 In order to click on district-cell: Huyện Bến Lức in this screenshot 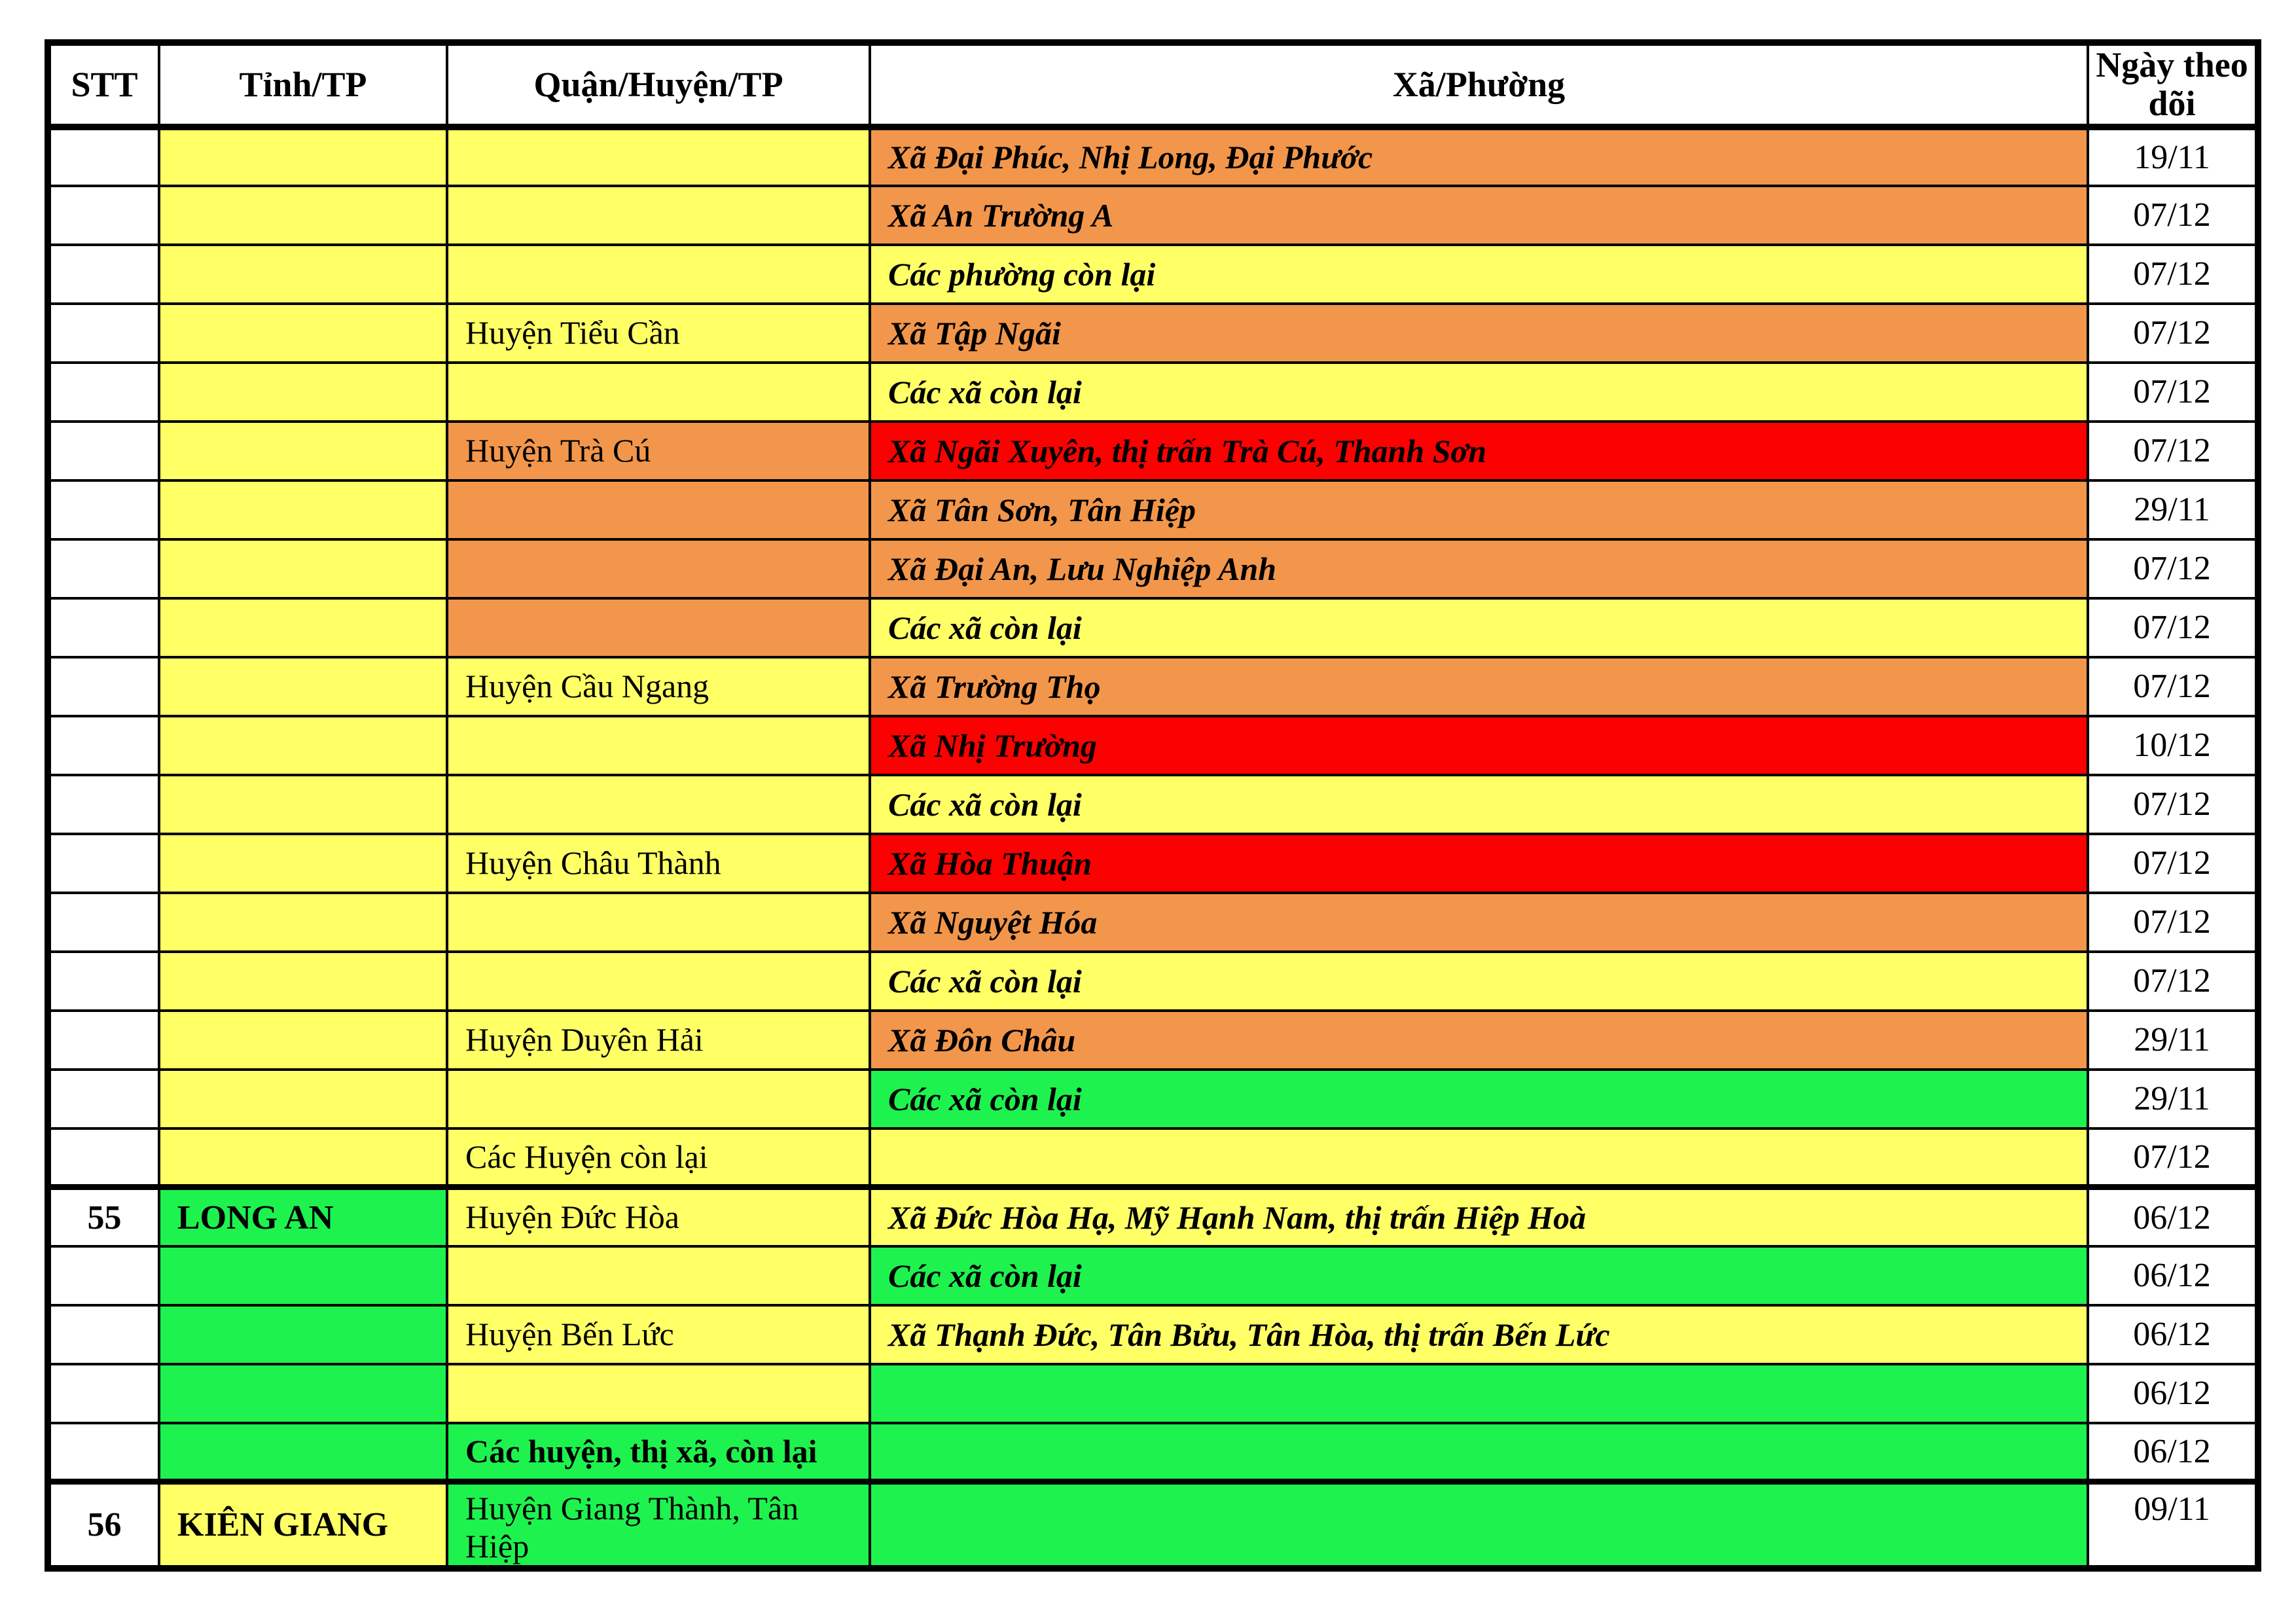, I will do `click(658, 1334)`.